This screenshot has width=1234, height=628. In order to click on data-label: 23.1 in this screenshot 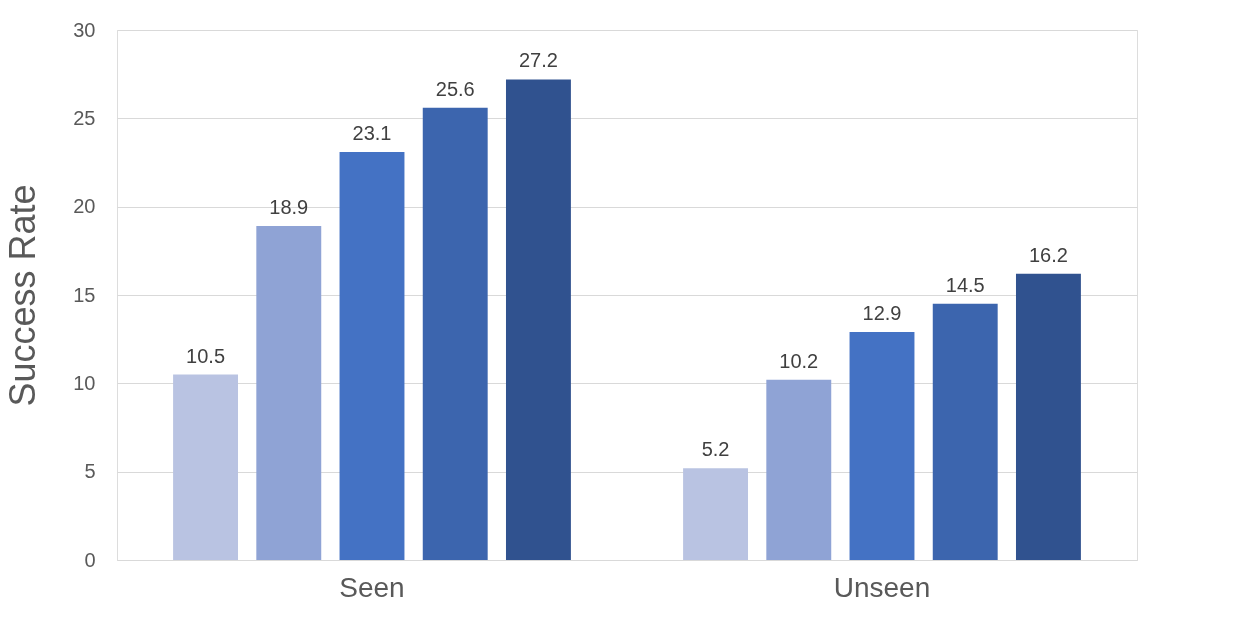, I will do `click(372, 132)`.